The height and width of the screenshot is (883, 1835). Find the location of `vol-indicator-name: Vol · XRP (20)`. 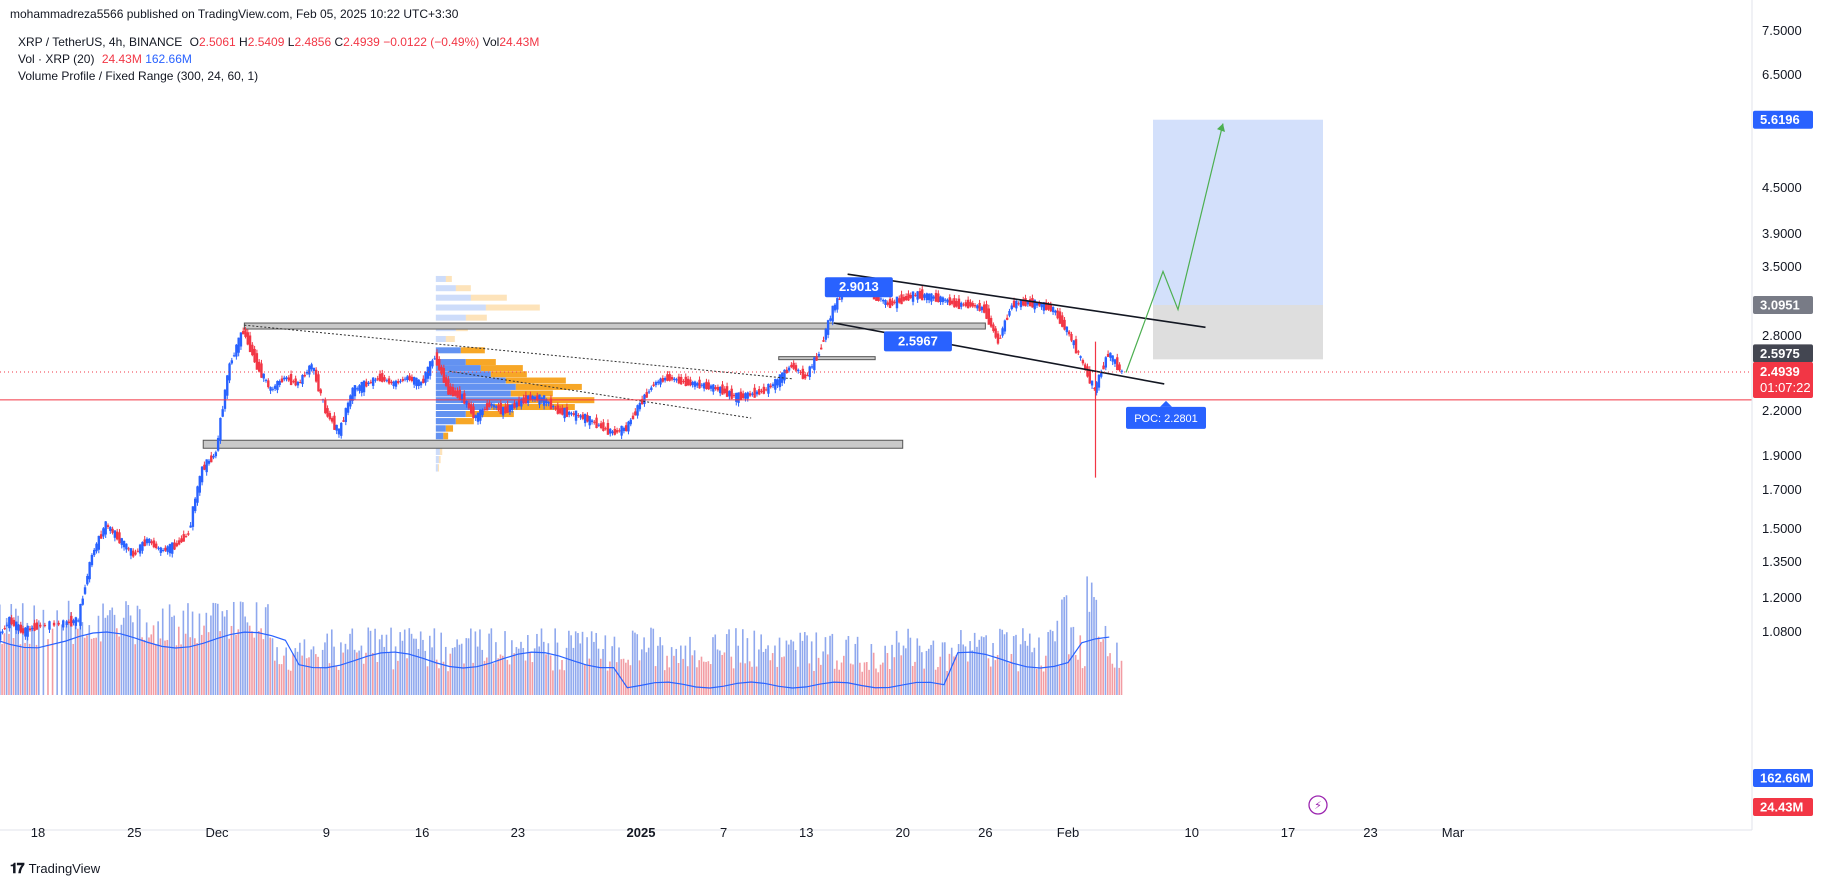

vol-indicator-name: Vol · XRP (20) is located at coordinates (56, 59).